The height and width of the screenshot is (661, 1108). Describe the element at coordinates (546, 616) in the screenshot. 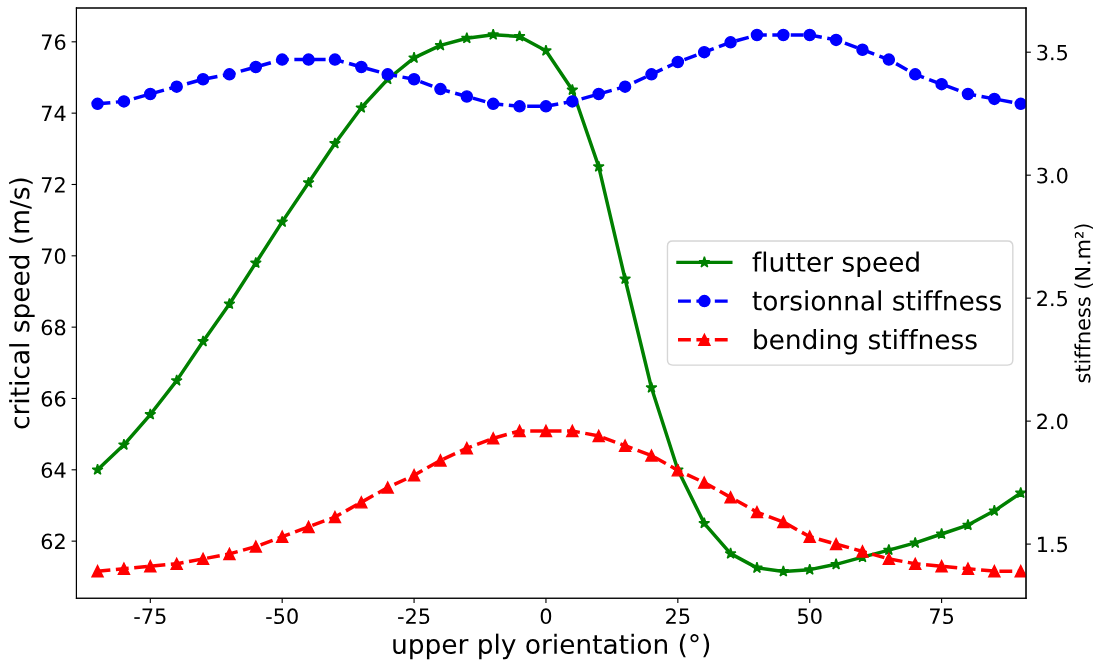

I see `x-tick-label: 0` at that location.